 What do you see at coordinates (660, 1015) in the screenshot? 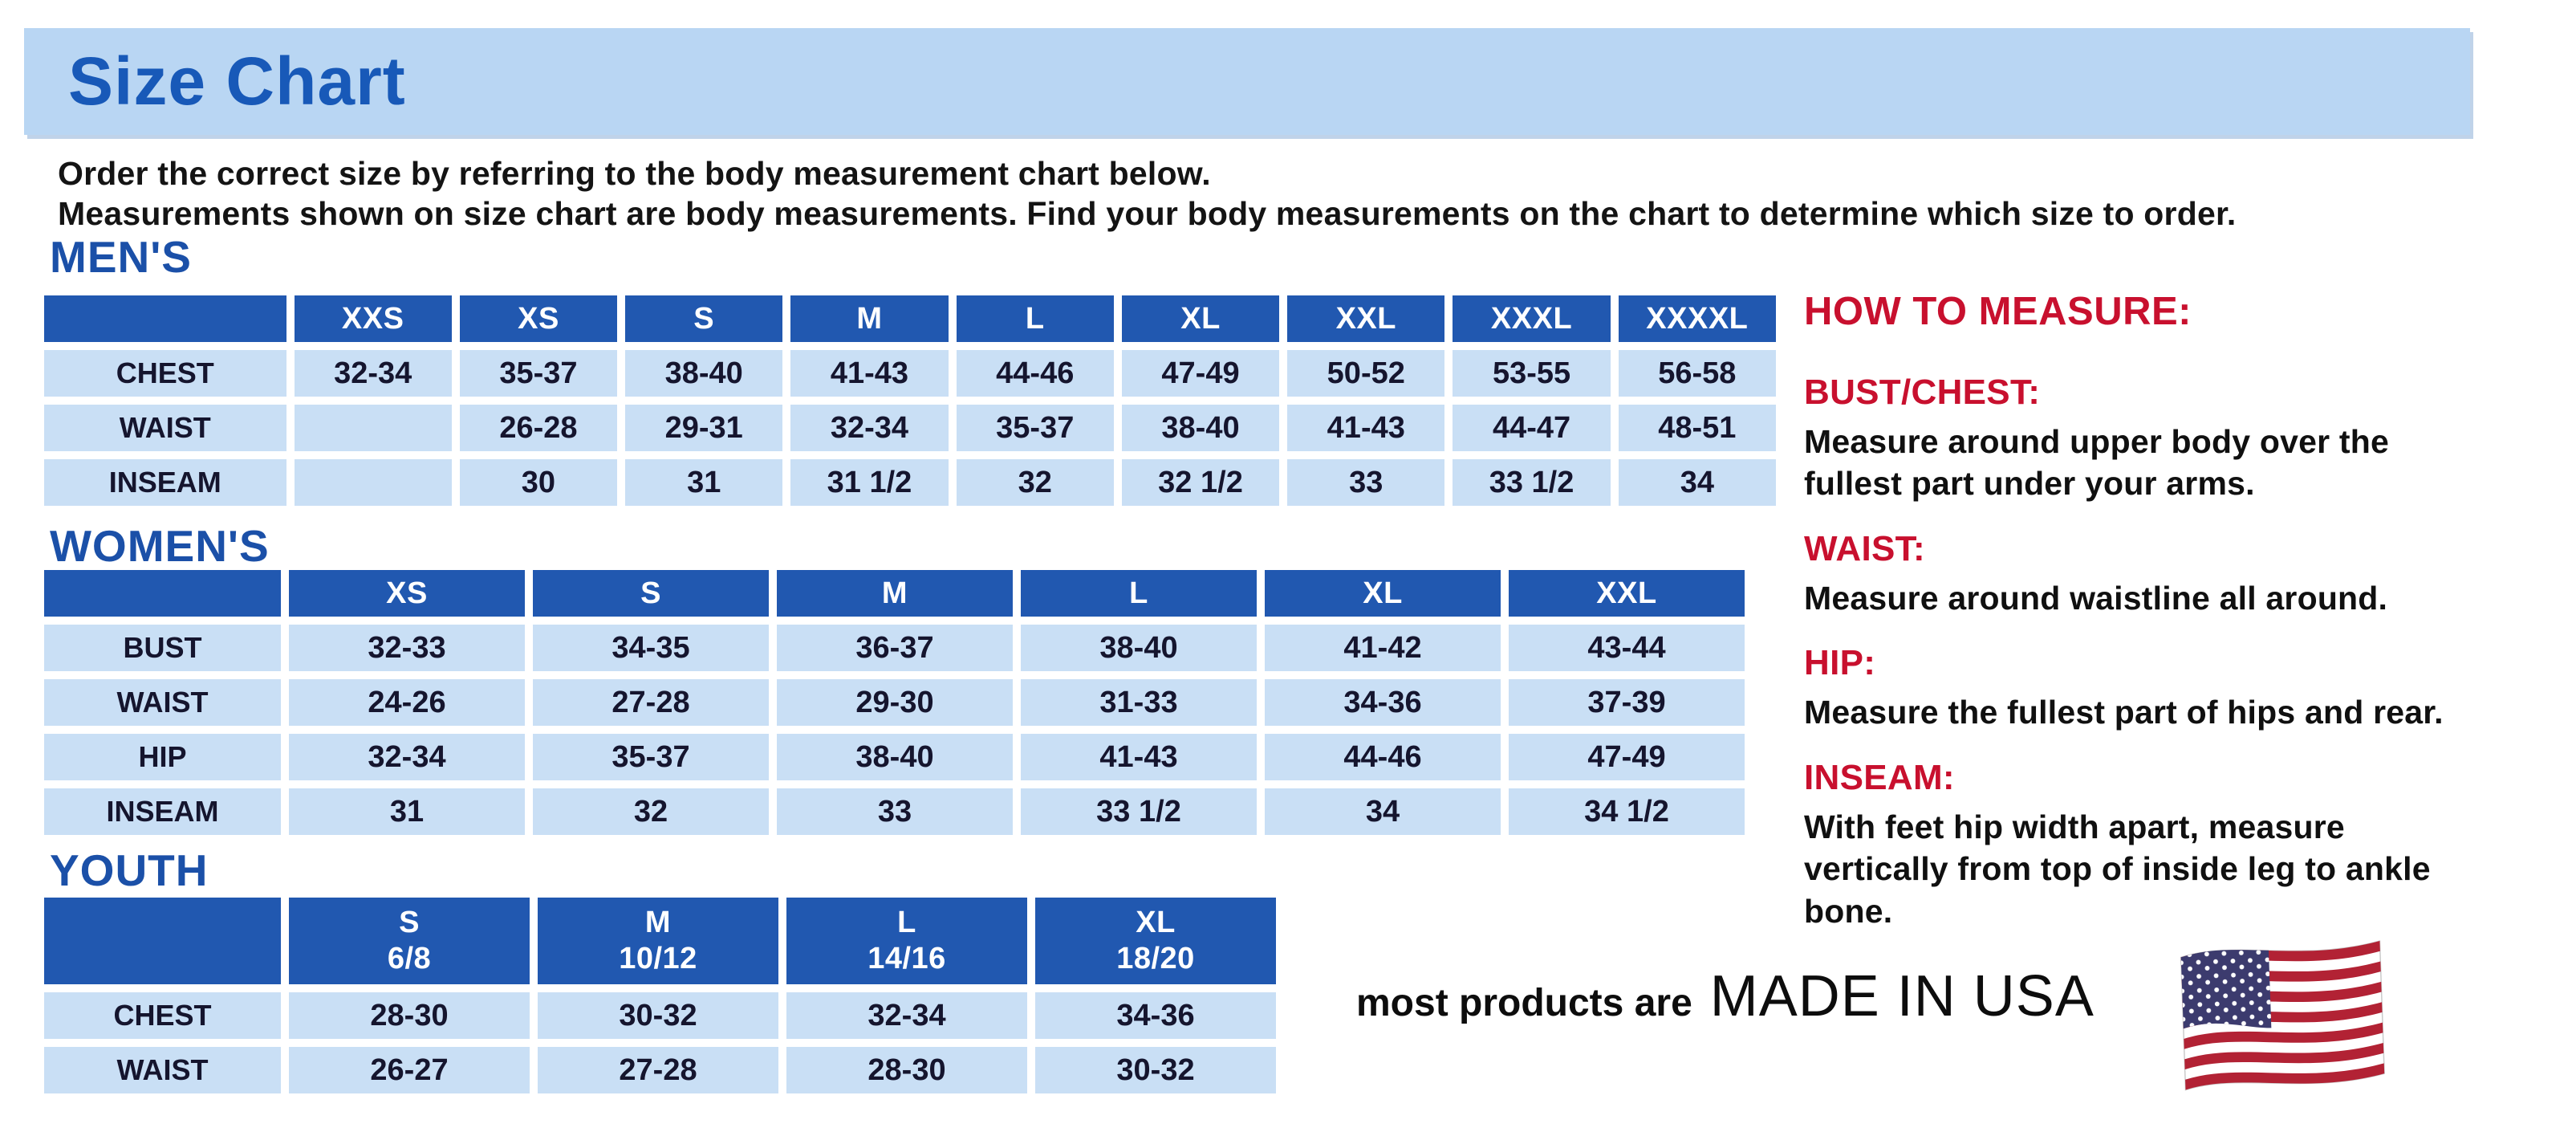
I see `table-row: CHEST 28-30 30-32 32-34 34-36` at bounding box center [660, 1015].